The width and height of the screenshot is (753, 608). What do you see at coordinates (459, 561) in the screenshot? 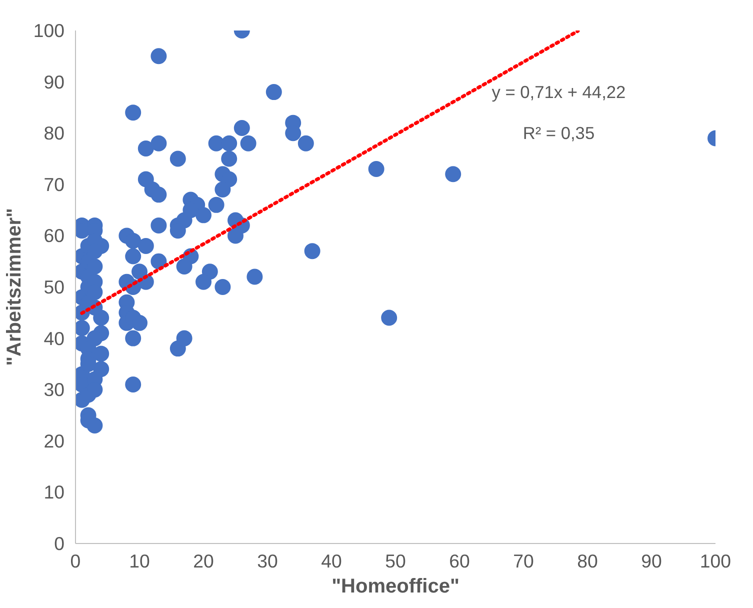
I see `x-tick-label: 60` at bounding box center [459, 561].